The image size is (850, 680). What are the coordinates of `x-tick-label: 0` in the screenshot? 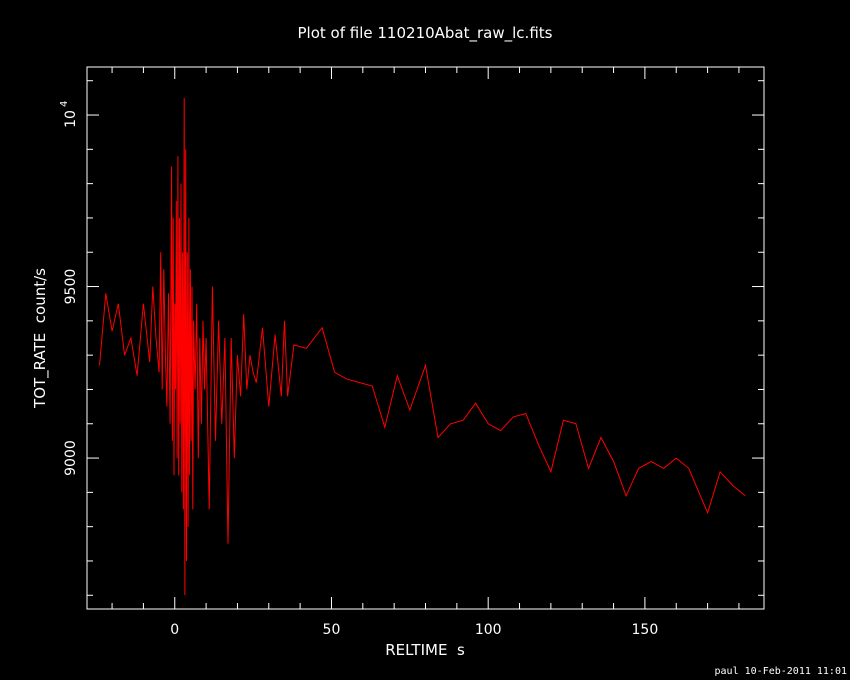 It's located at (174, 630).